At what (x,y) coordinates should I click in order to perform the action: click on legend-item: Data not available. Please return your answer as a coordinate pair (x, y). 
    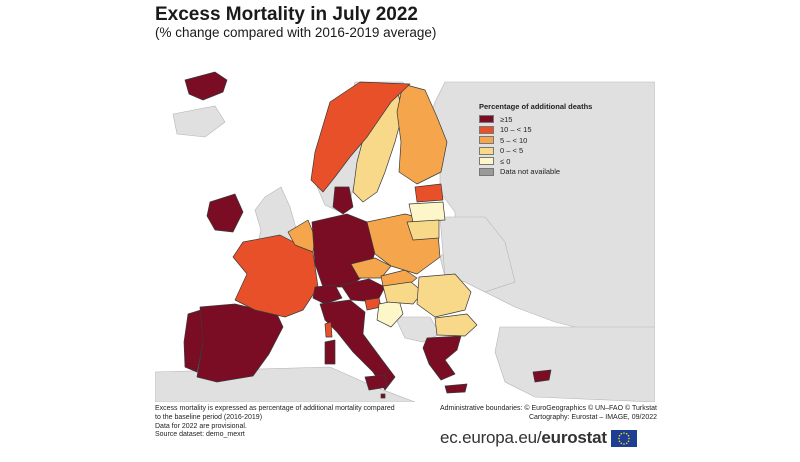
    Looking at the image, I should click on (564, 172).